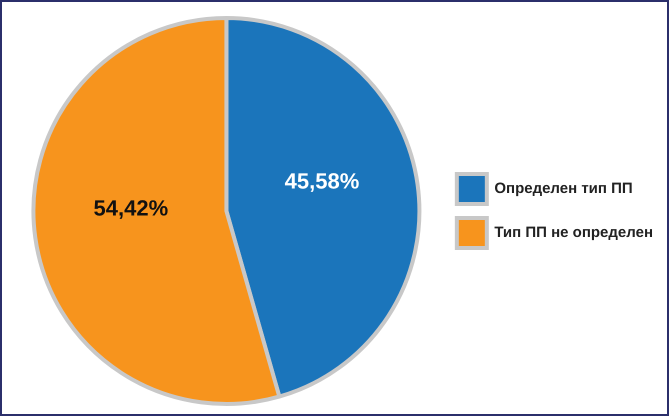 The width and height of the screenshot is (669, 416). What do you see at coordinates (574, 233) in the screenshot?
I see `legend-label: Тип ПП не определен` at bounding box center [574, 233].